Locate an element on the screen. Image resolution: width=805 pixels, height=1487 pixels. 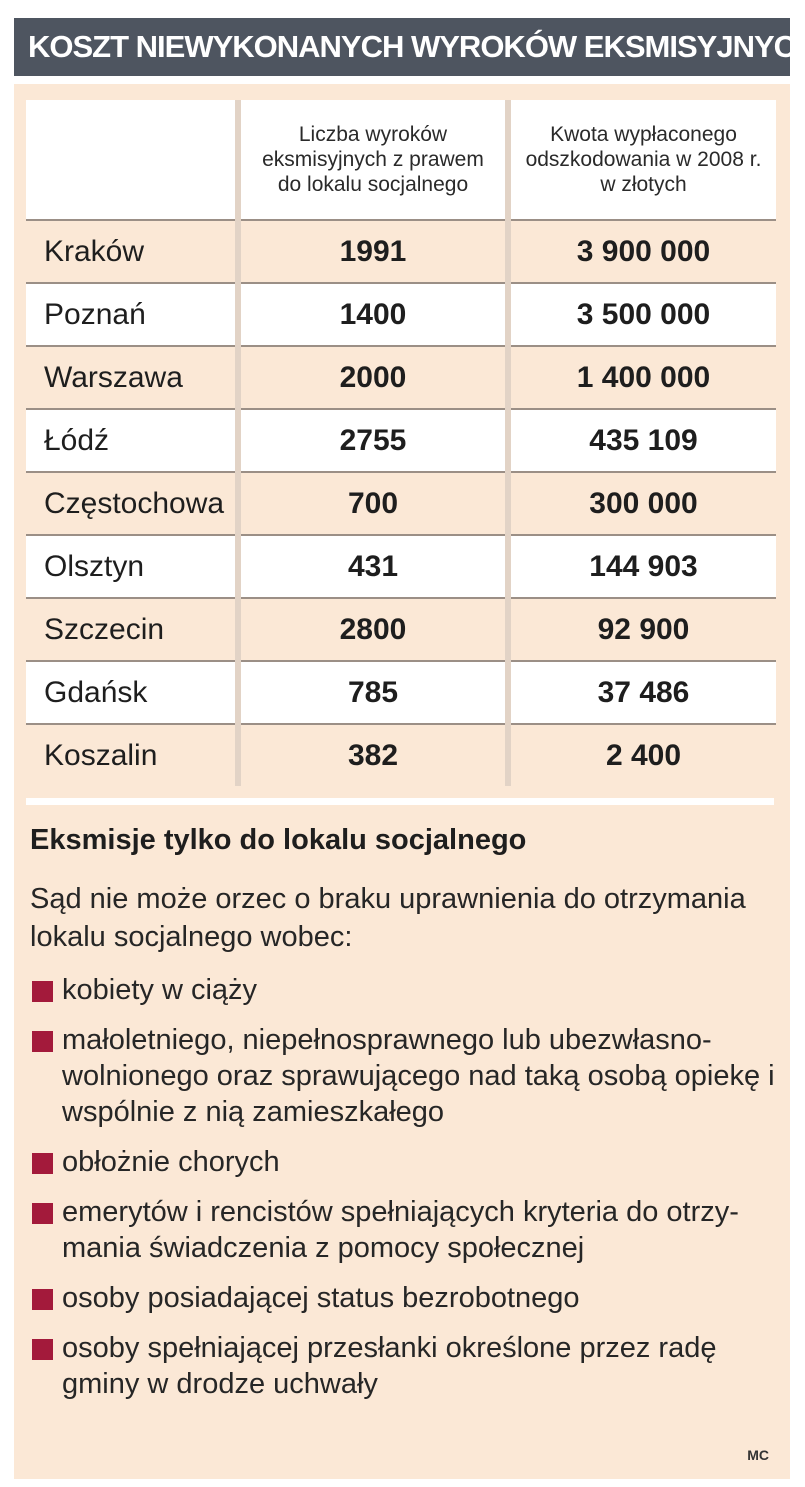
table-row: Szczecin 2800 92 900 is located at coordinates (401, 629).